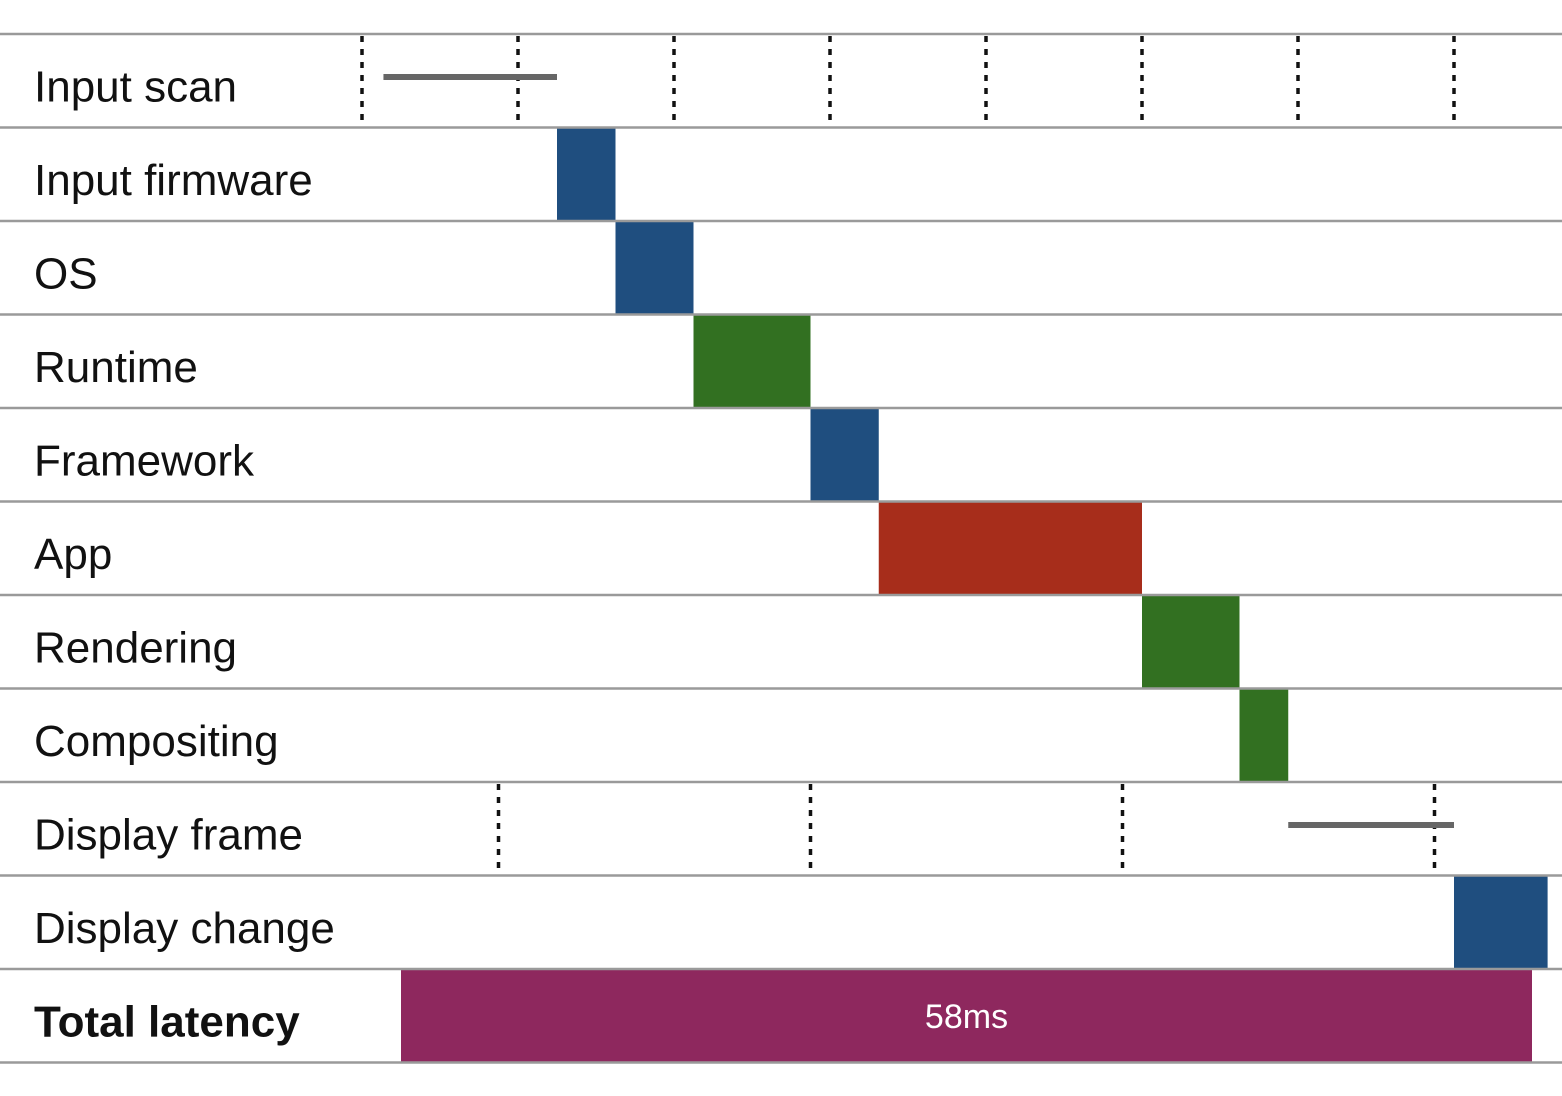 The image size is (1562, 1096). I want to click on os-label: OS, so click(66, 273).